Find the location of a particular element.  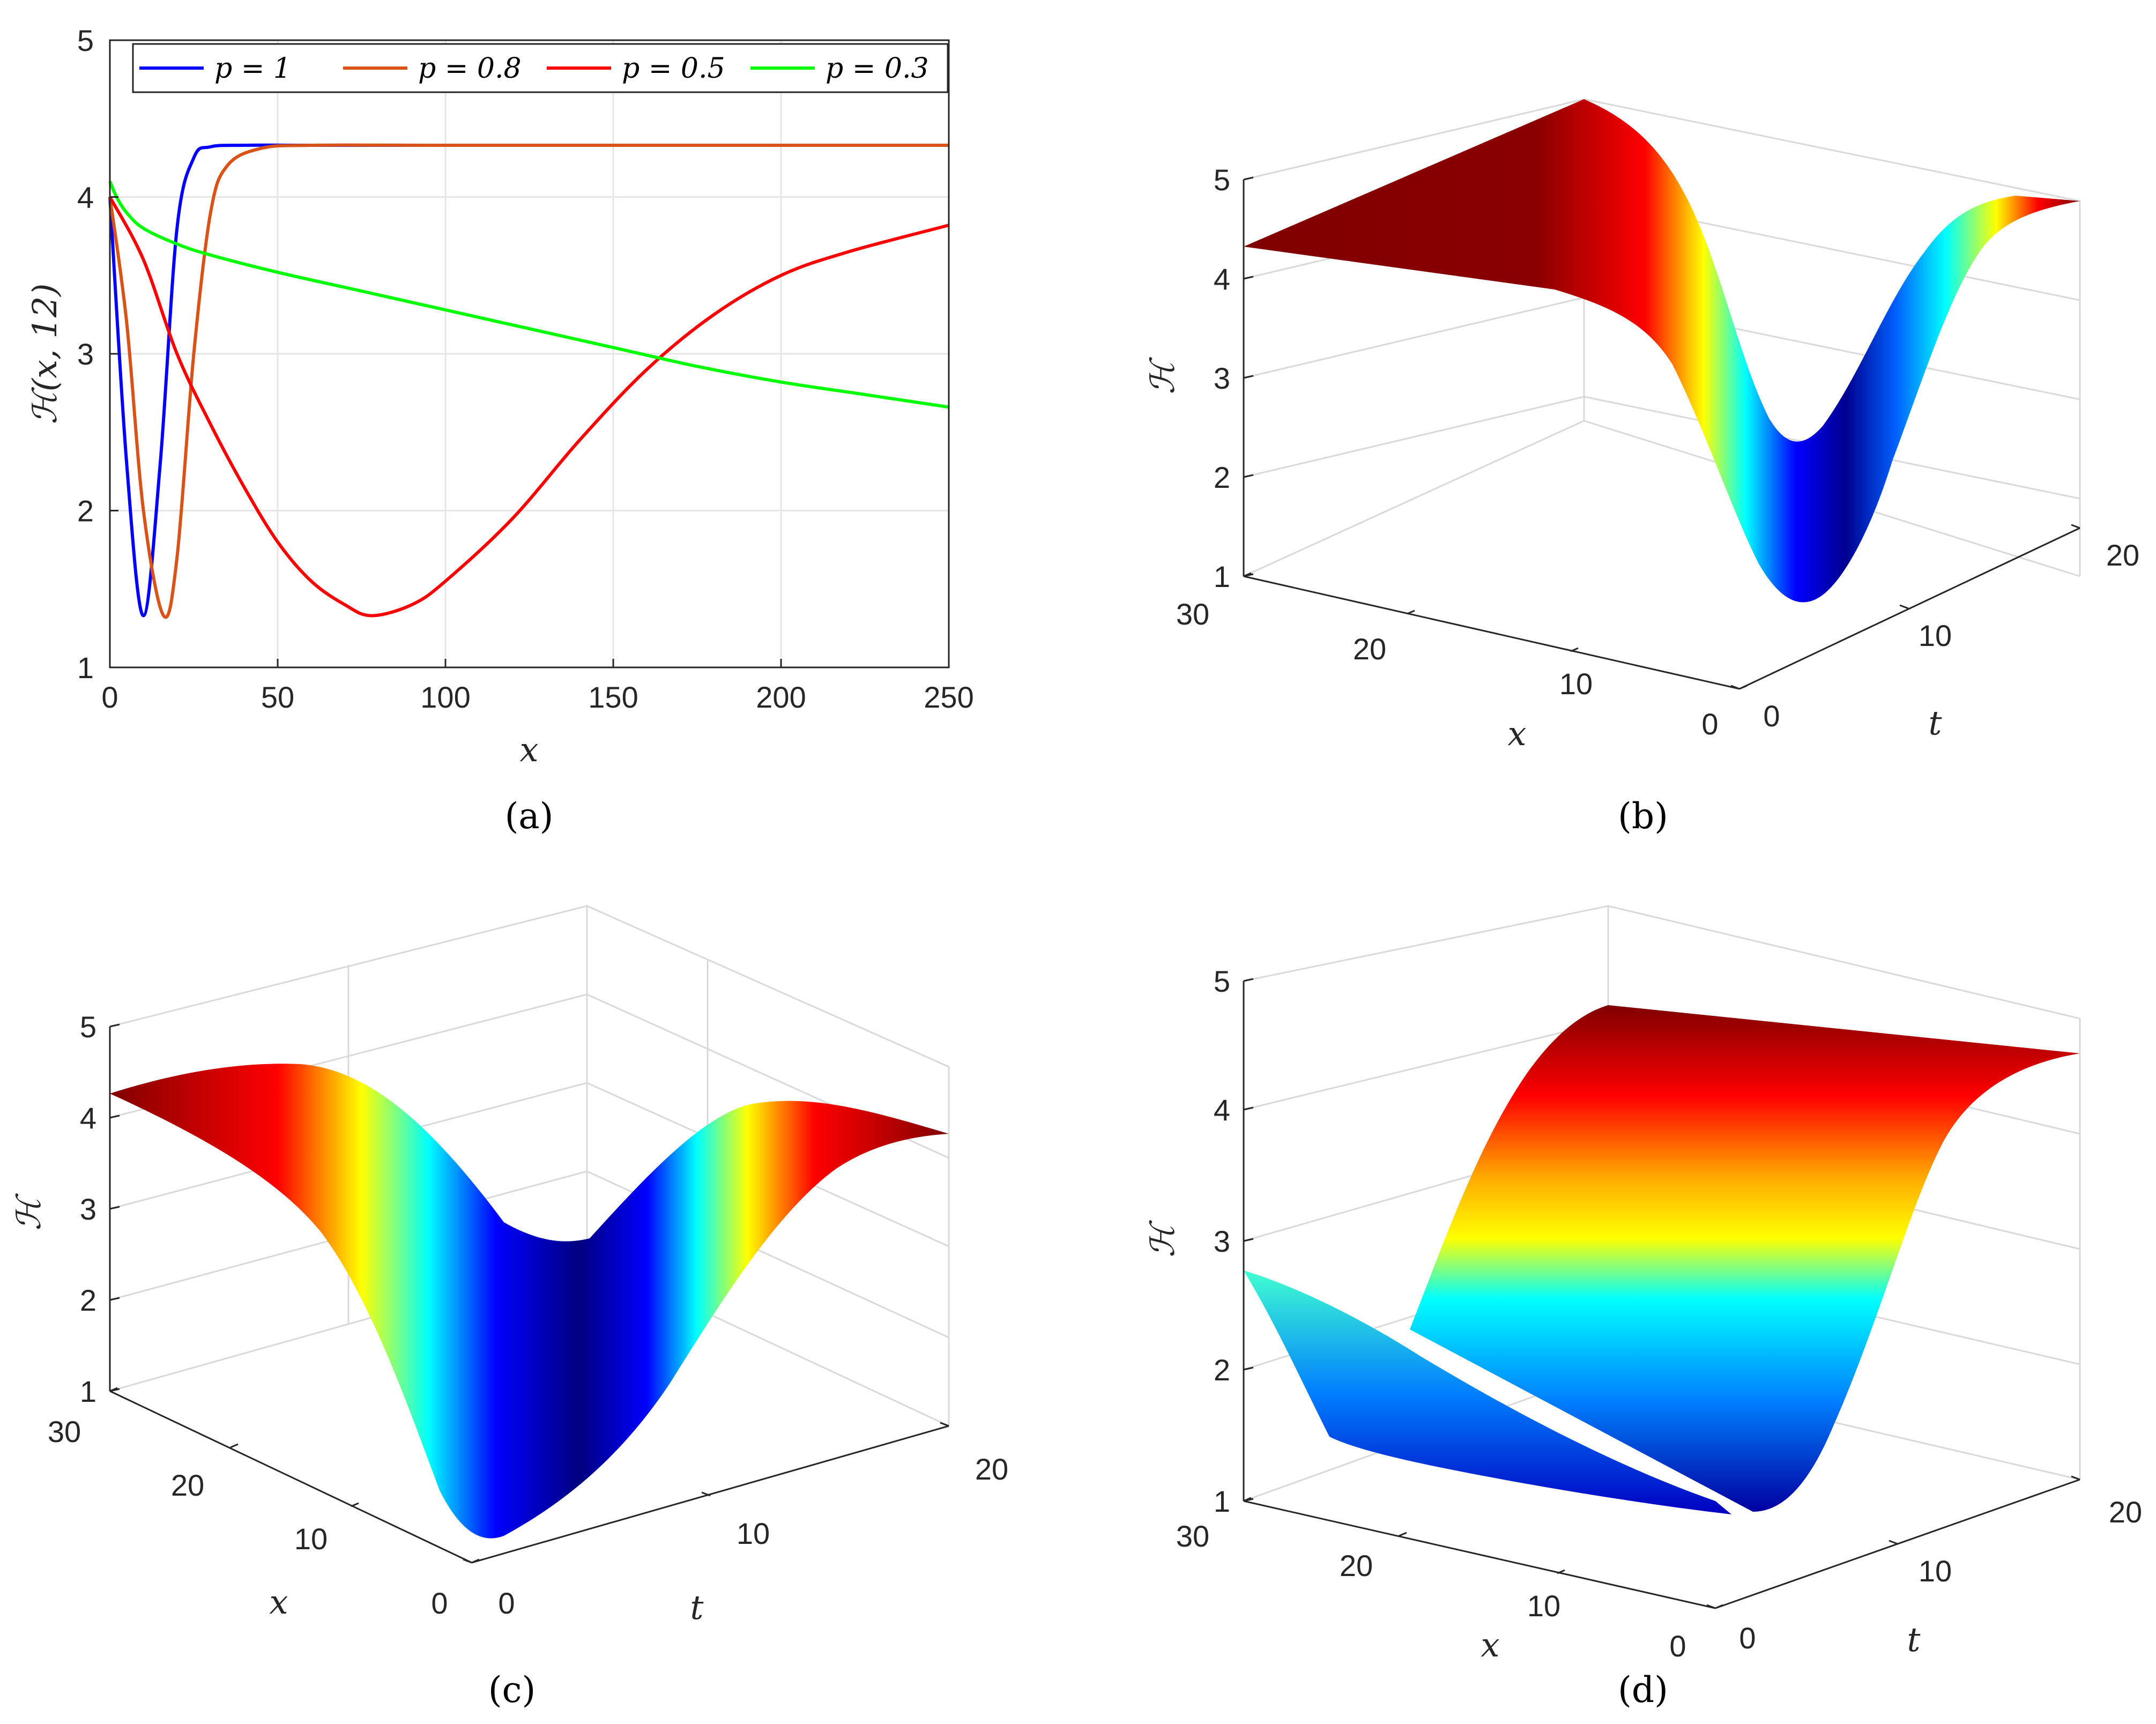

x-tick-label: 100 is located at coordinates (445, 697).